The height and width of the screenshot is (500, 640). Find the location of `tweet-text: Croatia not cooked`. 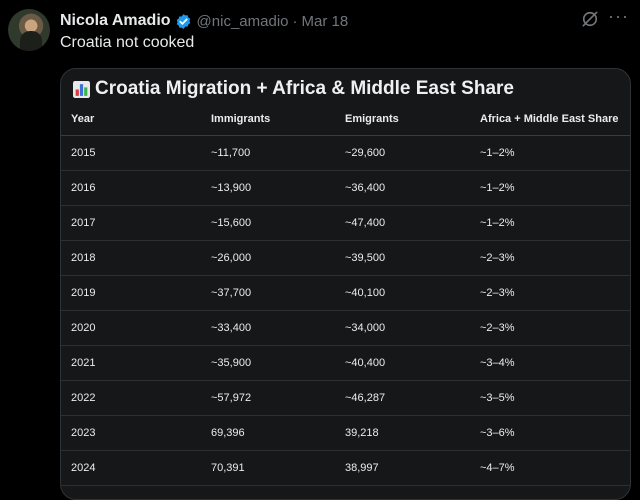

tweet-text: Croatia not cooked is located at coordinates (127, 42).